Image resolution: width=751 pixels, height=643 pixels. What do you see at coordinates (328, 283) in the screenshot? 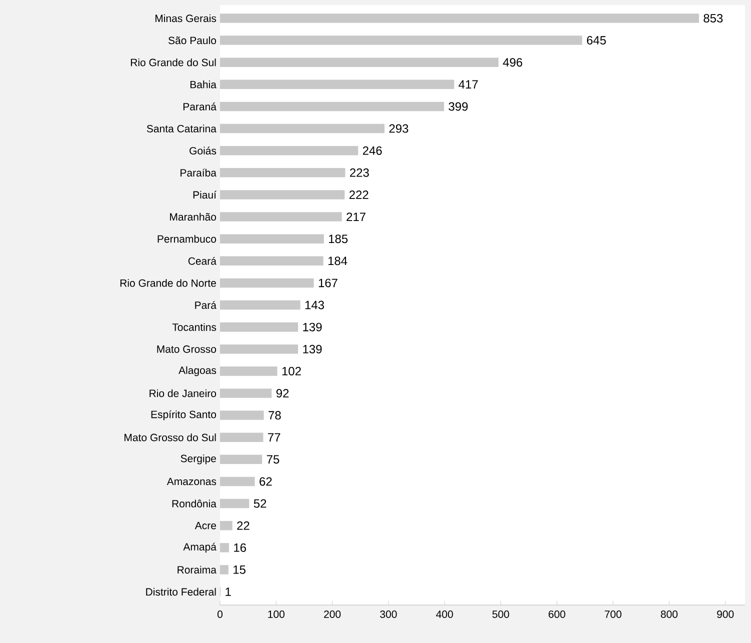
I see `data-label: 167` at bounding box center [328, 283].